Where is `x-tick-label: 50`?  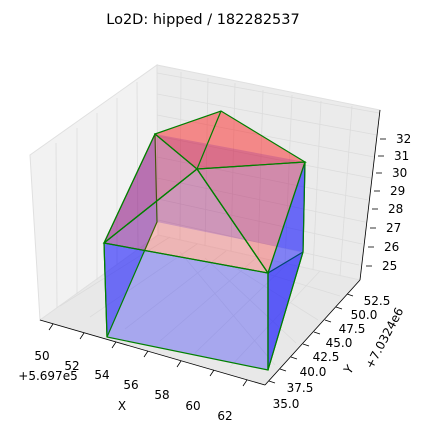
x-tick-label: 50 is located at coordinates (41, 356).